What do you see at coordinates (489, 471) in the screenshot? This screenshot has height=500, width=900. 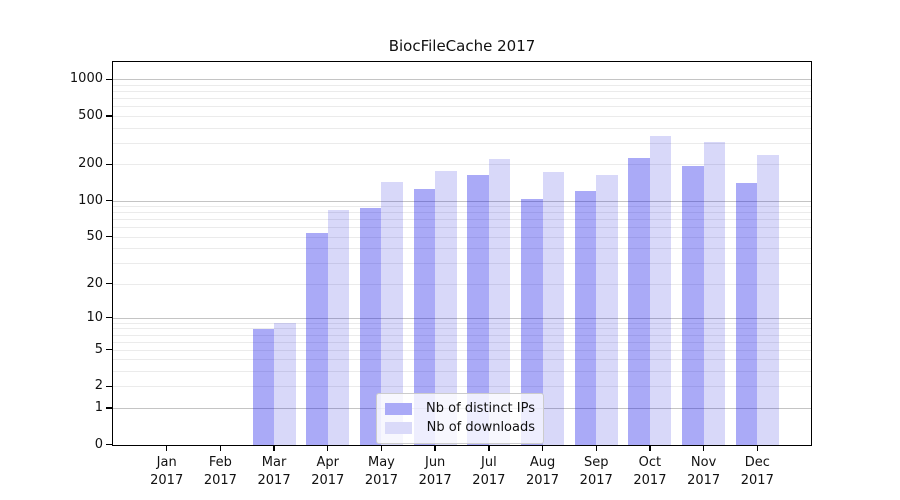 I see `x-tick-label: Jul 2017` at bounding box center [489, 471].